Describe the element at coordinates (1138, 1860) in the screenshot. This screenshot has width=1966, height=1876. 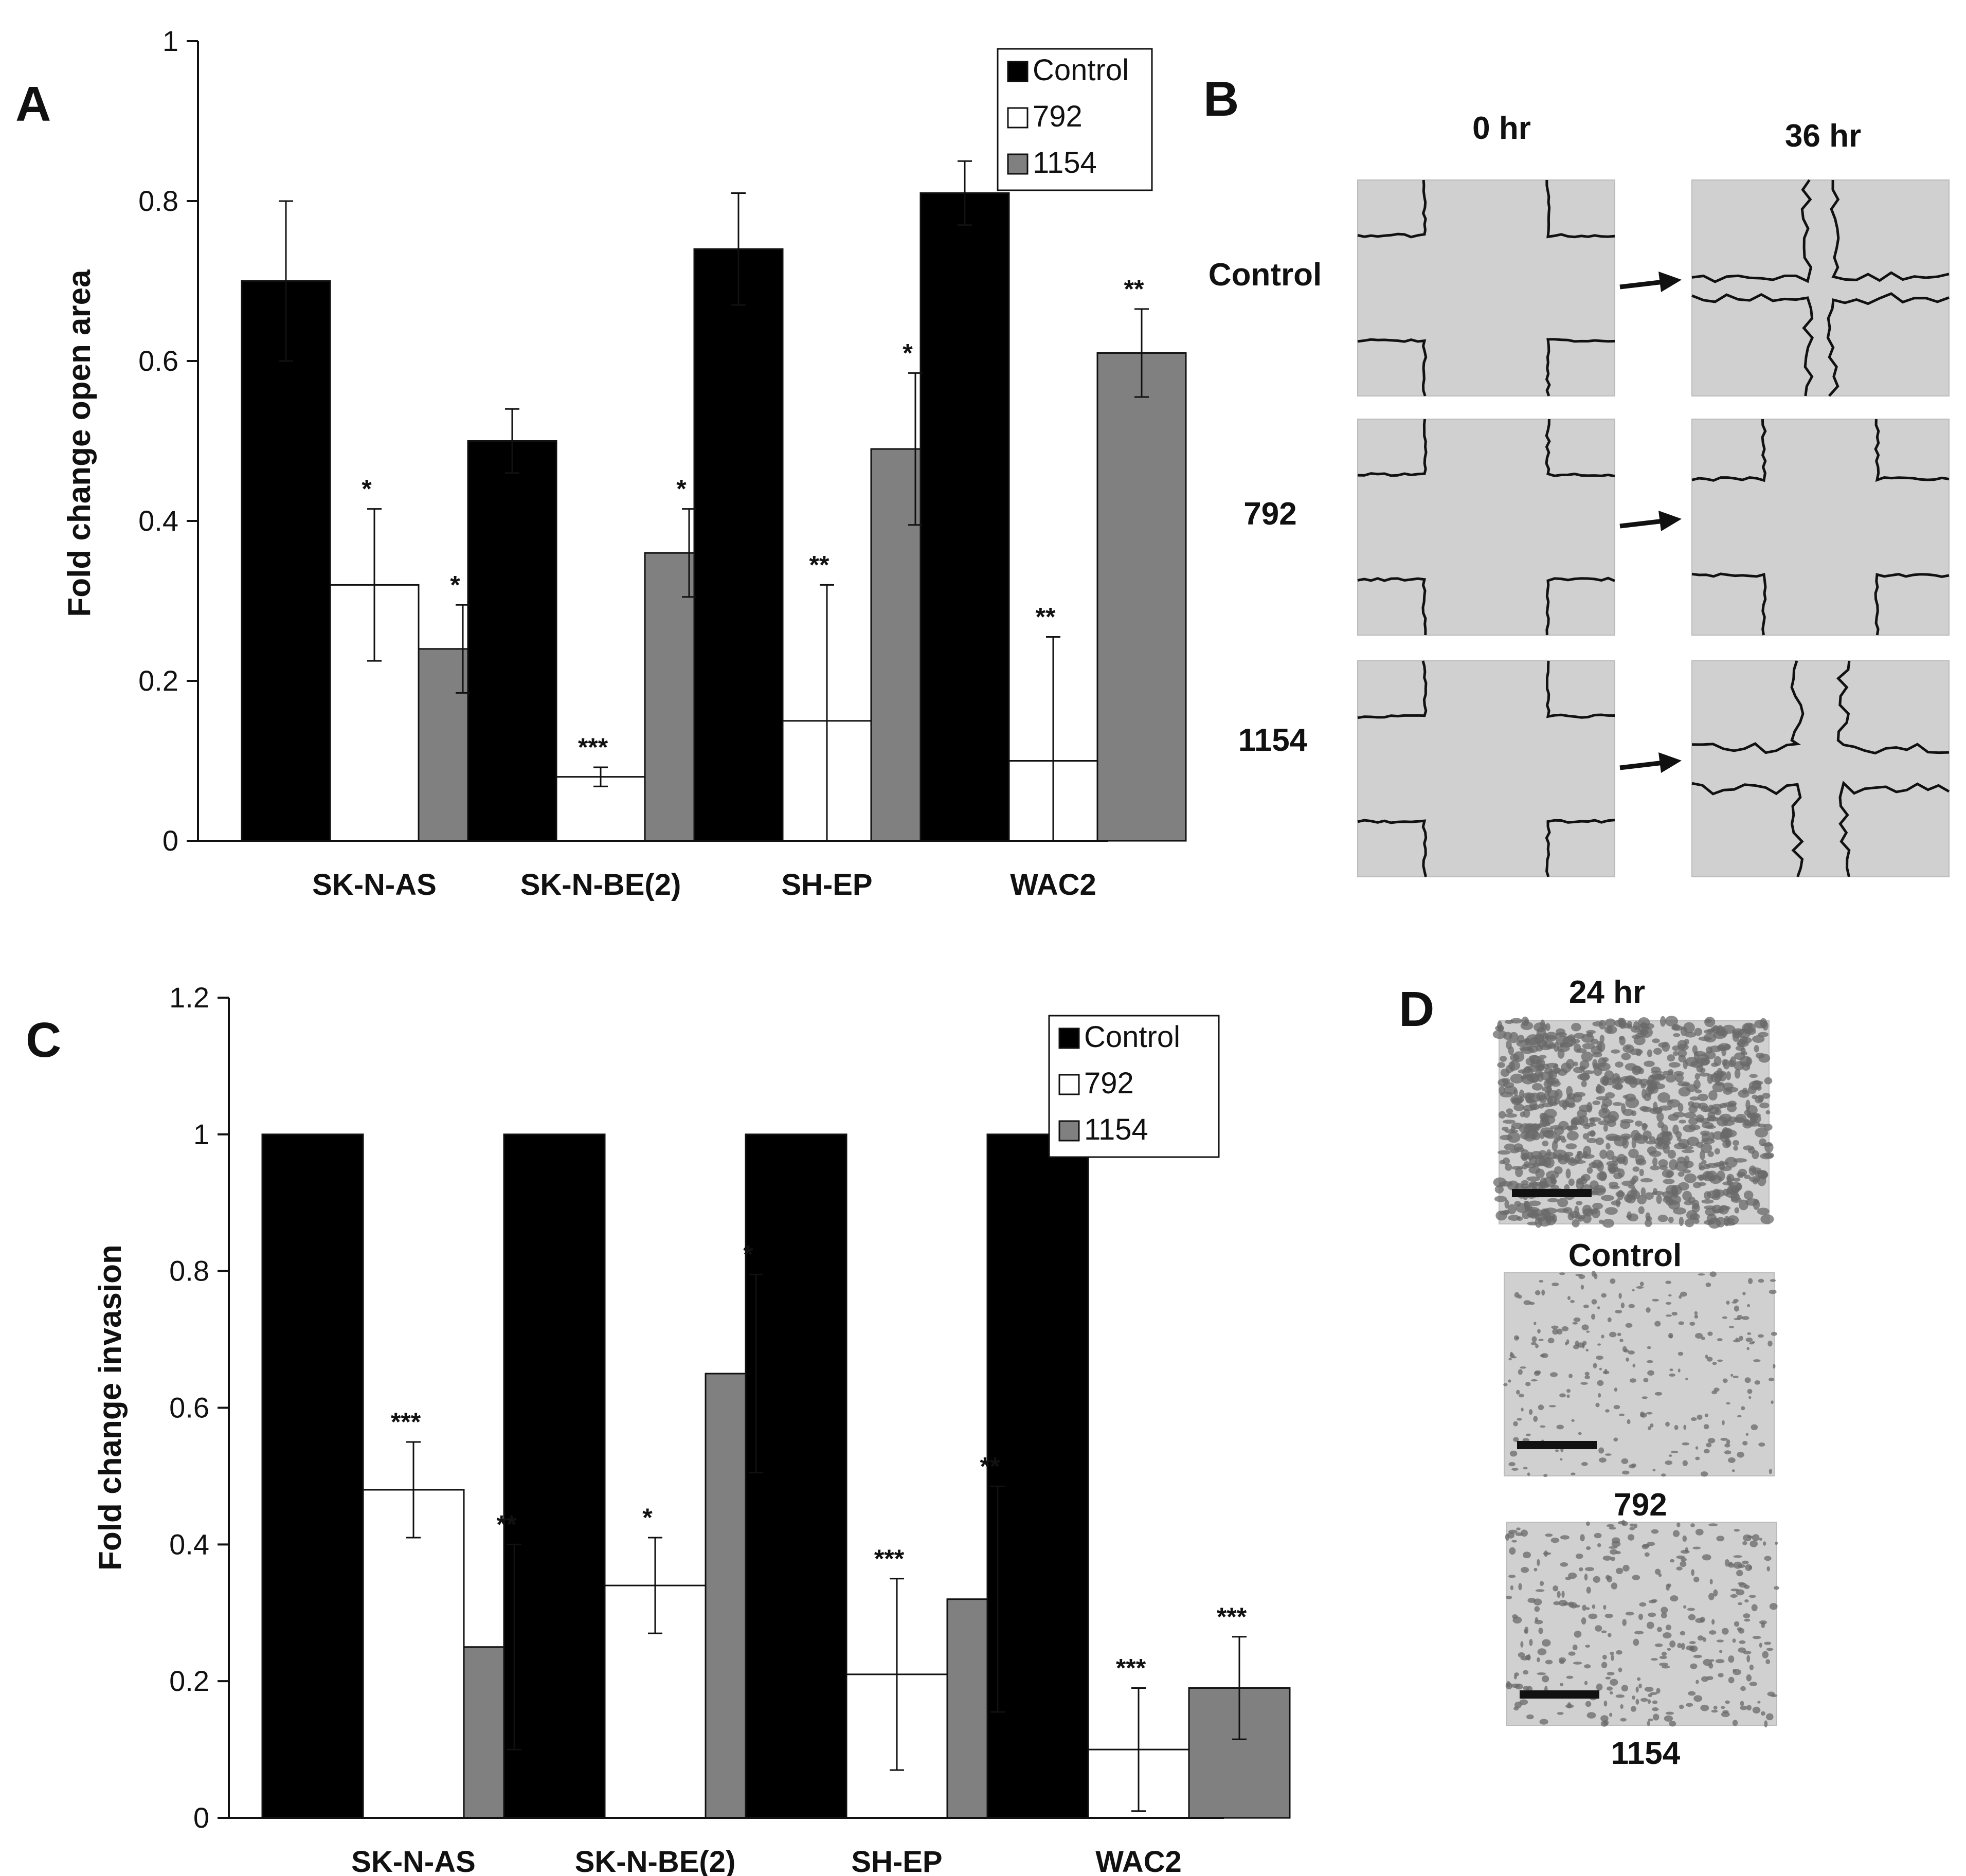
I see `category-label: WAC2` at that location.